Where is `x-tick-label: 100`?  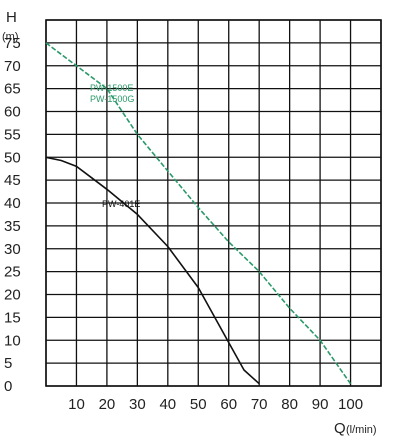 x-tick-label: 100 is located at coordinates (350, 404).